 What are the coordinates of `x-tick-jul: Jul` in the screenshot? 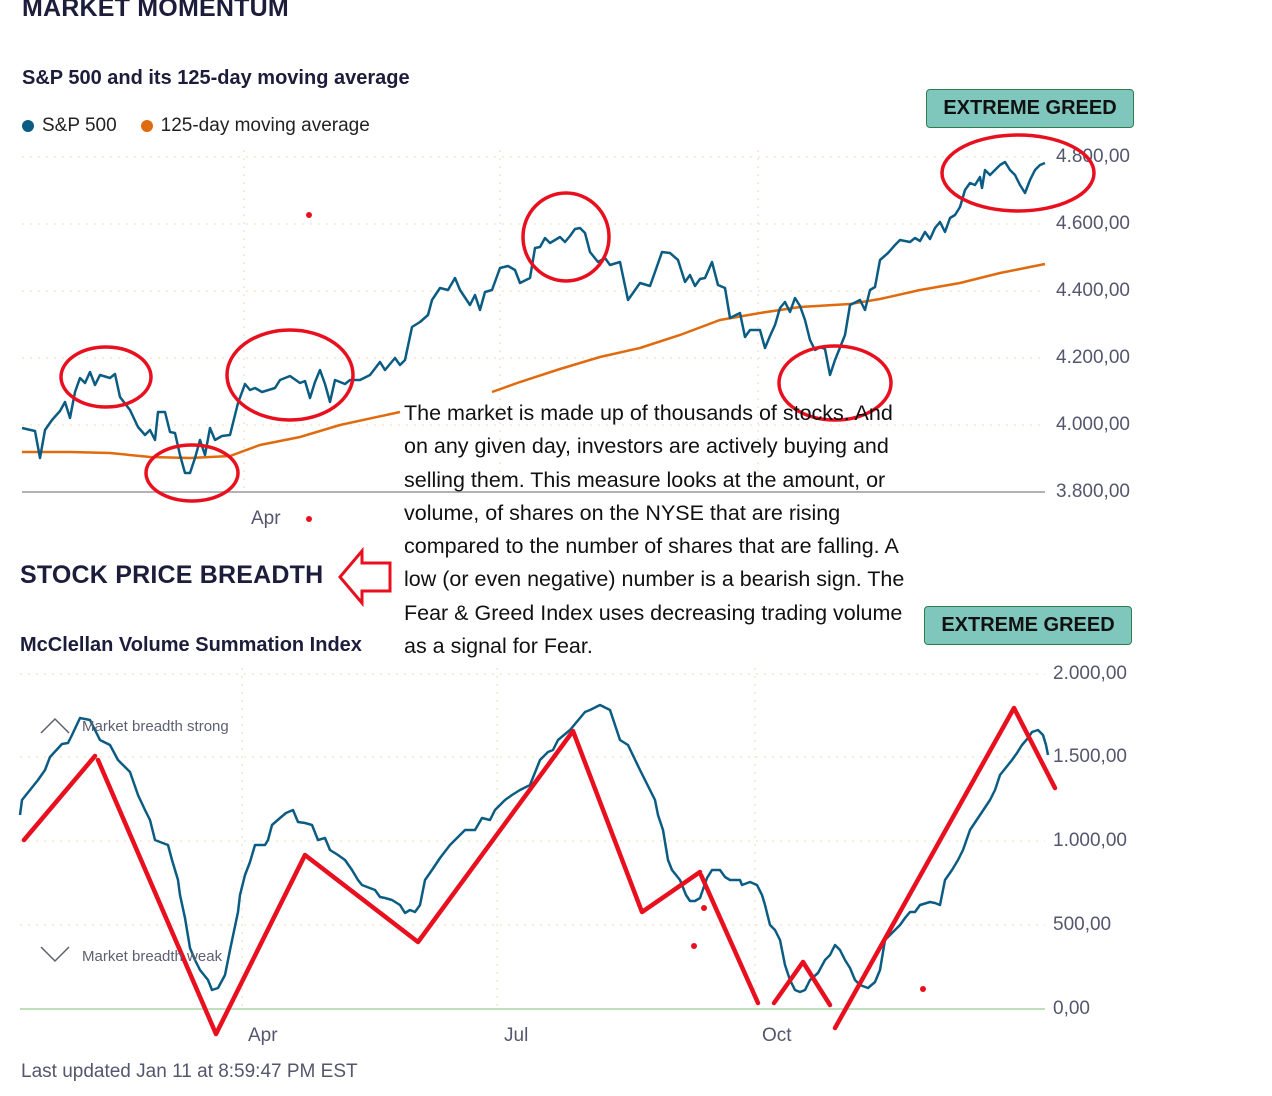 It's located at (516, 1035).